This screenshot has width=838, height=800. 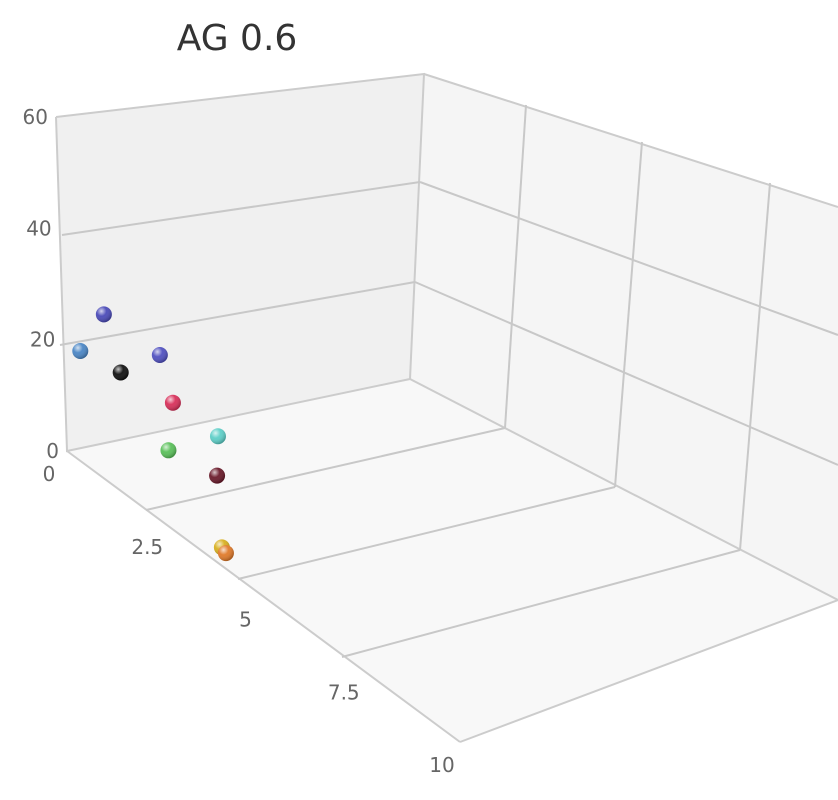 I want to click on value-axis-tick-label: 20, so click(x=42, y=340).